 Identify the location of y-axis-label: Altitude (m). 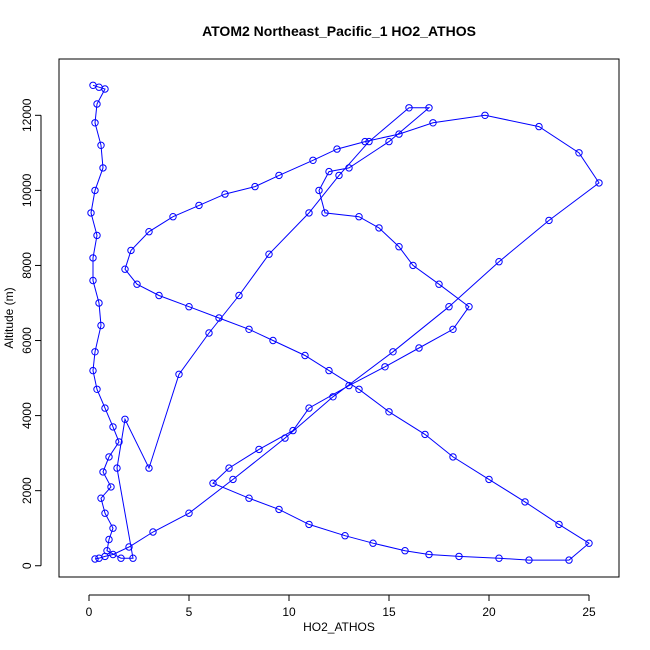
(9, 317).